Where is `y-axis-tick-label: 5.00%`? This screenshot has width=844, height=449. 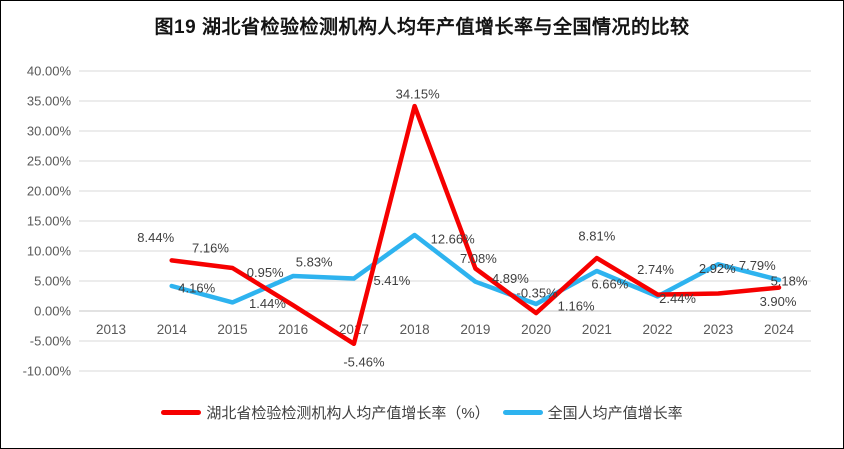 y-axis-tick-label: 5.00% is located at coordinates (52, 281).